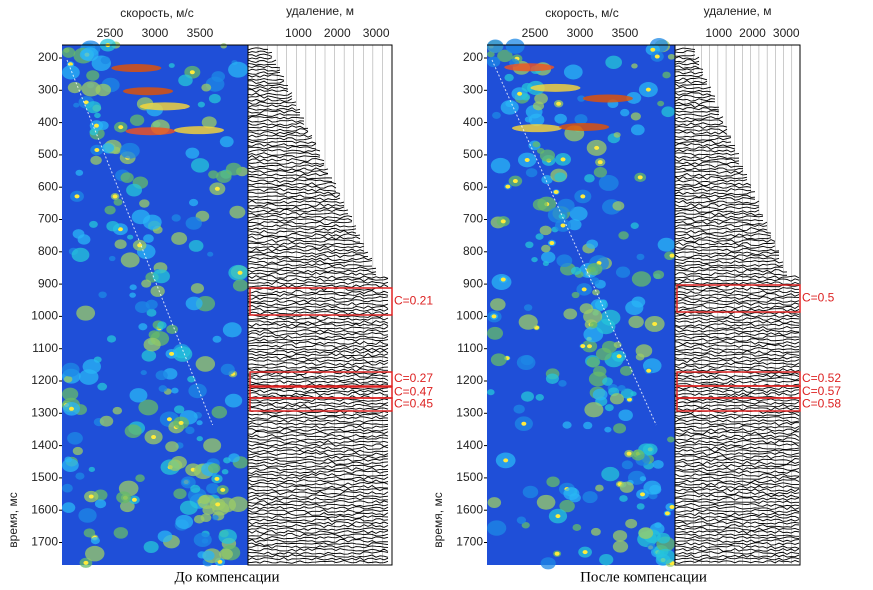 The height and width of the screenshot is (590, 873). What do you see at coordinates (321, 379) in the screenshot?
I see `correlation-window` at bounding box center [321, 379].